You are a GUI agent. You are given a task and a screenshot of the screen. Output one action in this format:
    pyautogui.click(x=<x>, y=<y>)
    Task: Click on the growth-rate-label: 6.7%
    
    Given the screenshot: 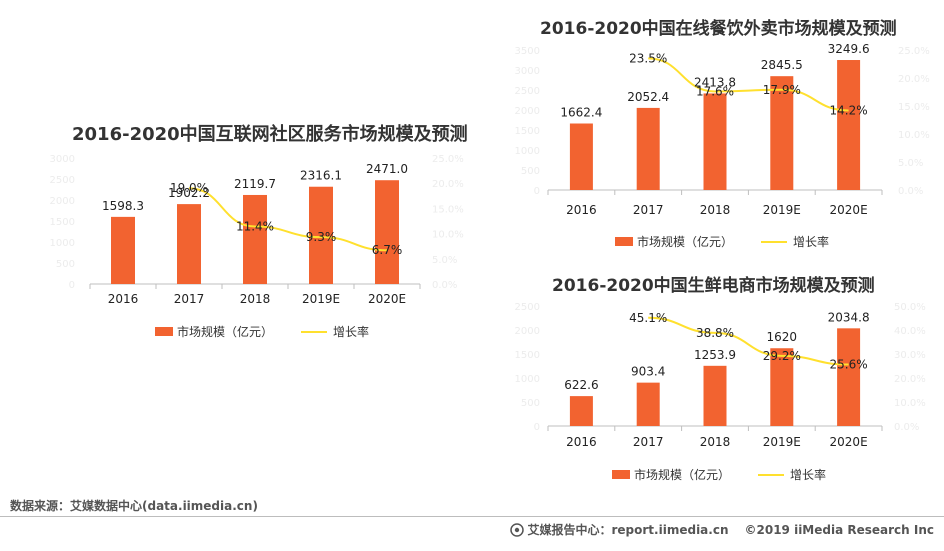 What is the action you would take?
    pyautogui.click(x=387, y=250)
    